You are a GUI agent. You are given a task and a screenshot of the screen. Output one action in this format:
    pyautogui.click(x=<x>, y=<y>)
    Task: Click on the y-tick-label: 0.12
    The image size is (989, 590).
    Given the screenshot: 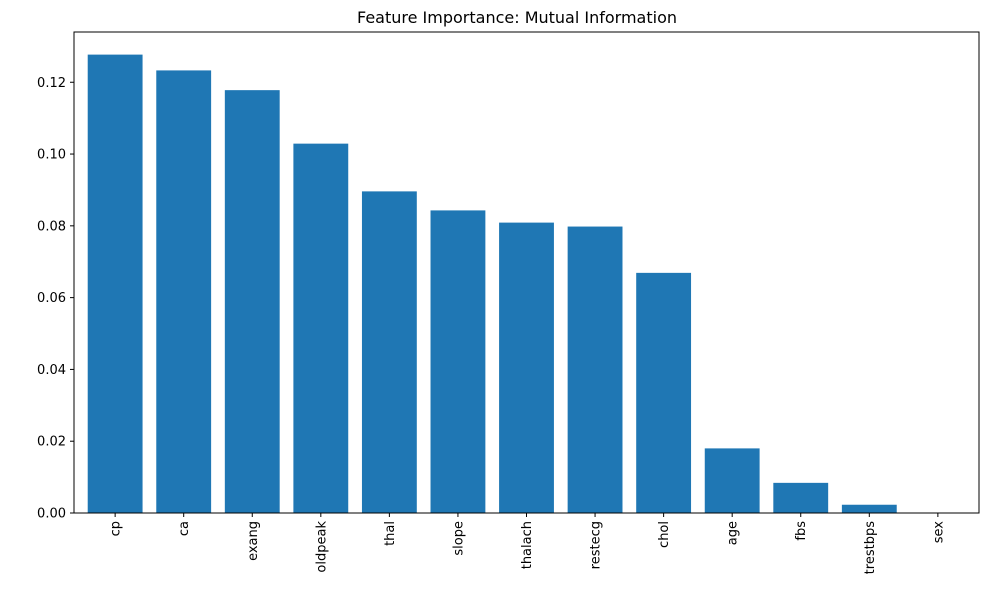 What is the action you would take?
    pyautogui.click(x=51, y=83)
    